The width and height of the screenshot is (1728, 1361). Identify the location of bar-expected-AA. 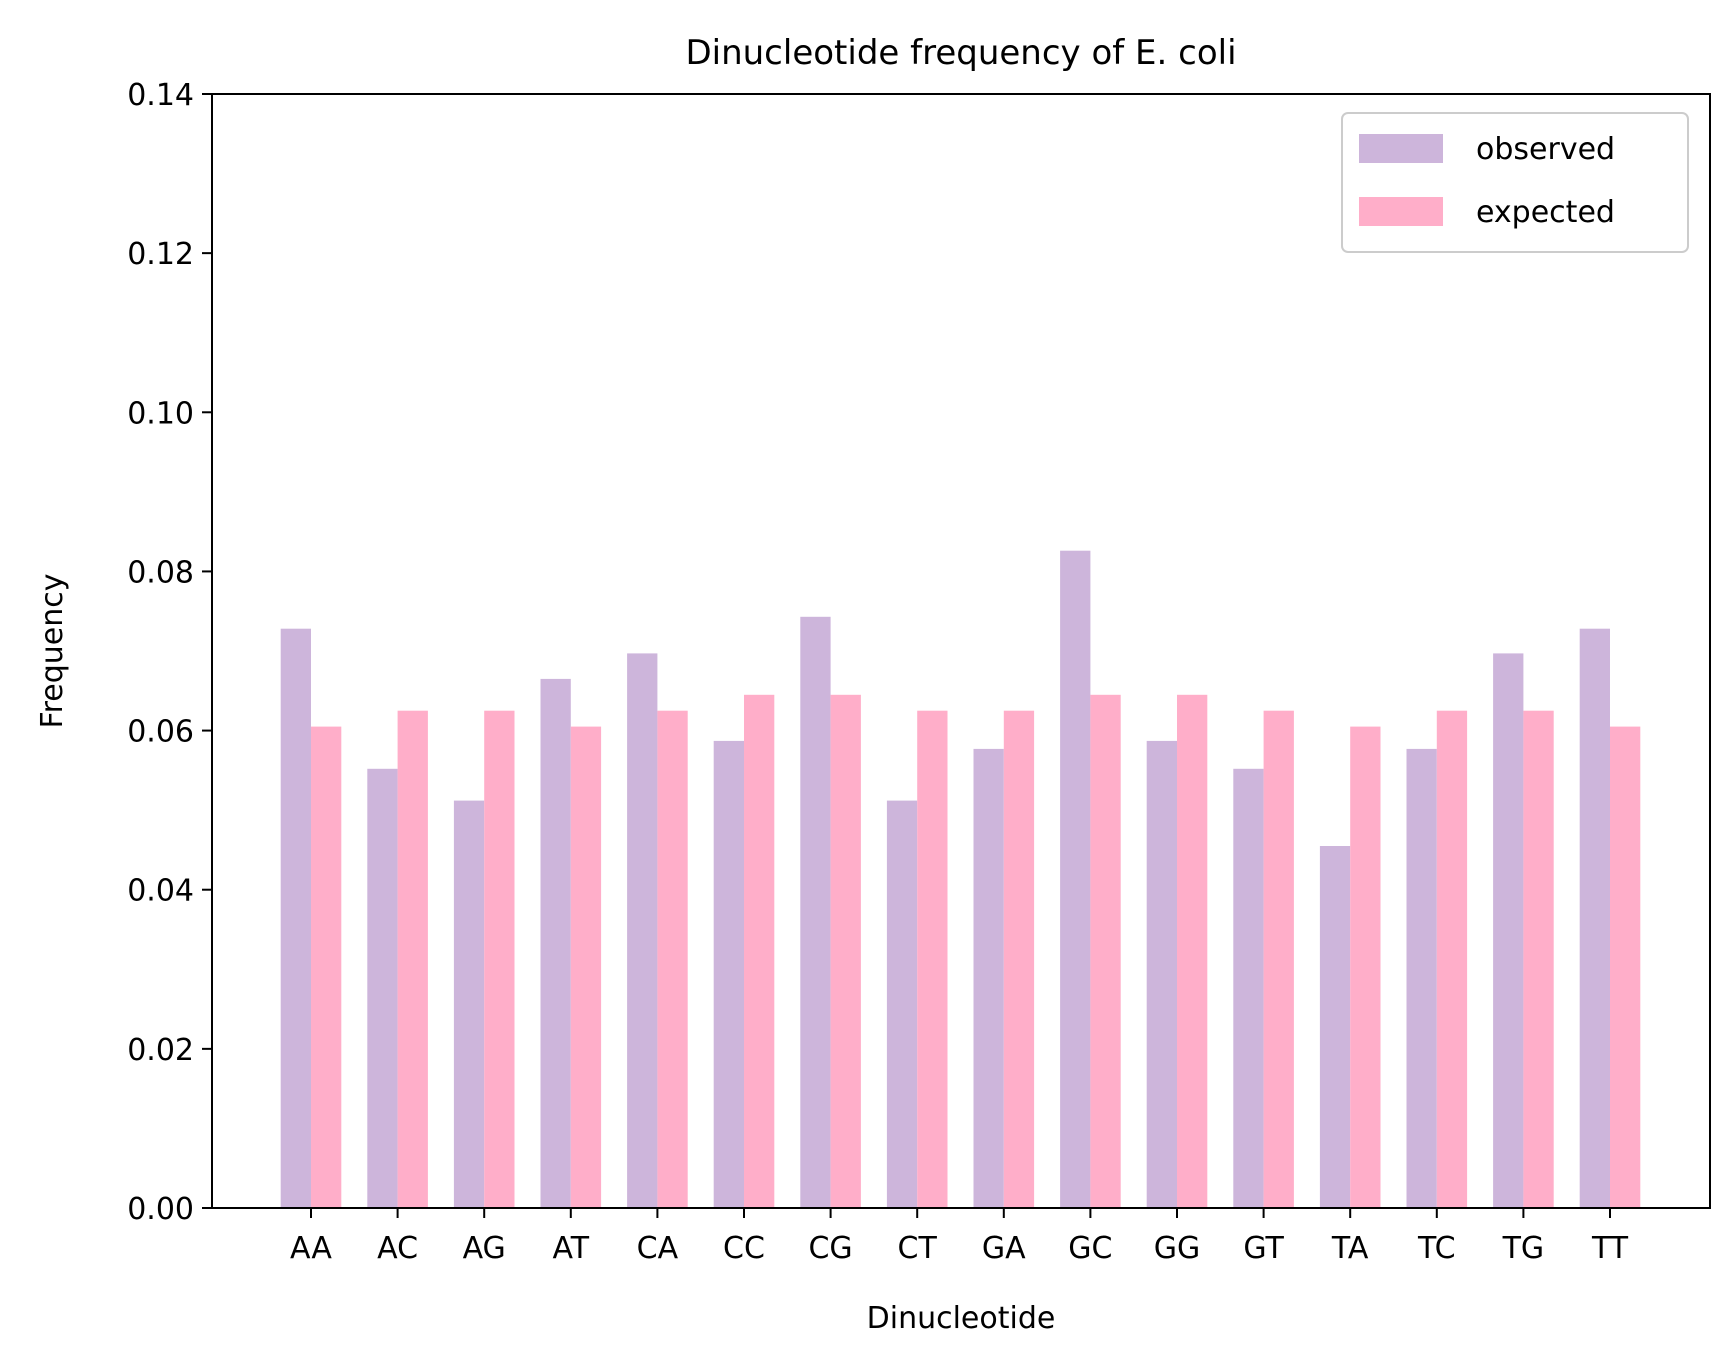
(326, 967).